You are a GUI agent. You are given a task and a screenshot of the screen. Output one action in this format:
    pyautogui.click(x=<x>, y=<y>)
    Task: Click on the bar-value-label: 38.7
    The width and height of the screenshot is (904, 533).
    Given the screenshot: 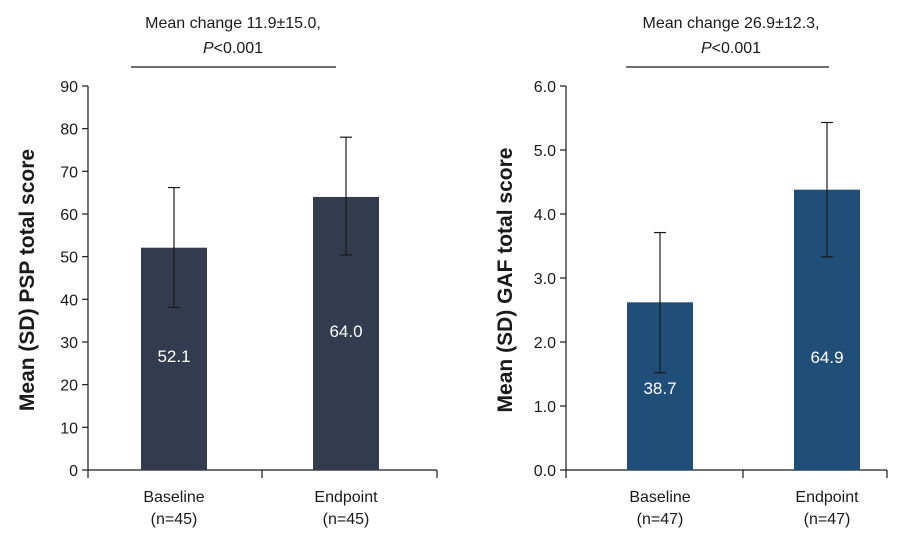 What is the action you would take?
    pyautogui.click(x=659, y=388)
    